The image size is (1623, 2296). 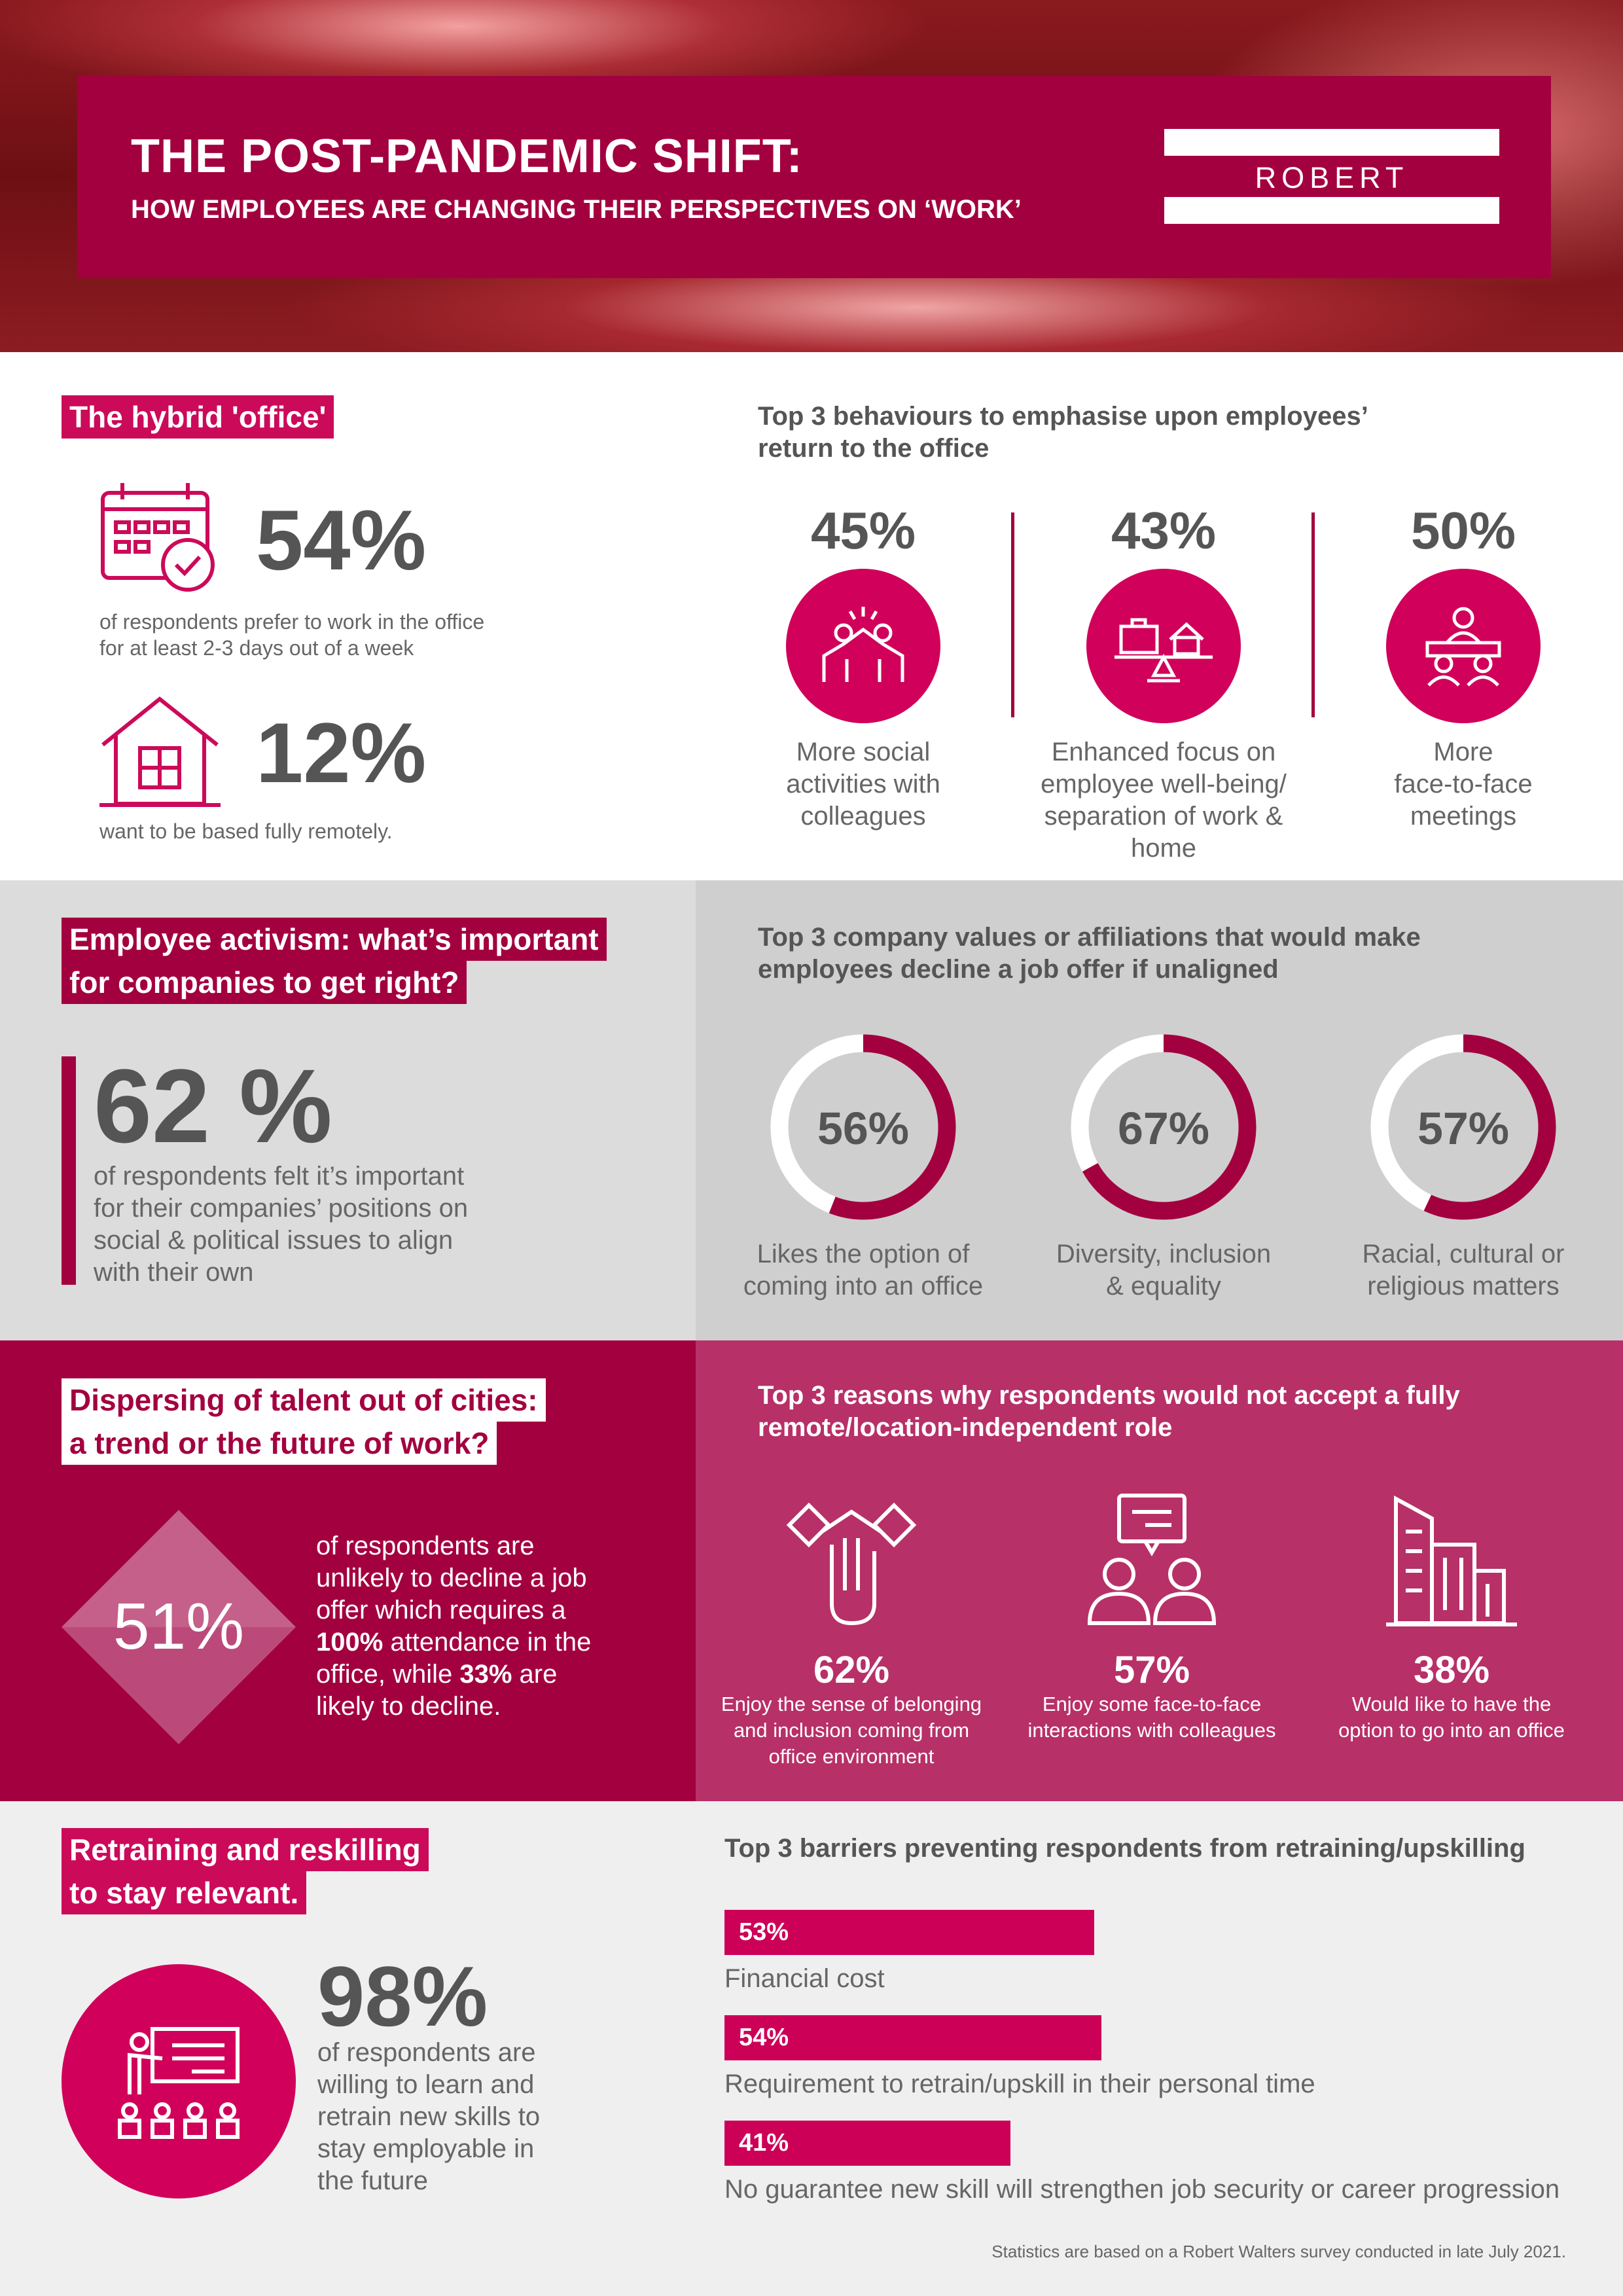 What do you see at coordinates (1463, 530) in the screenshot?
I see `behaviour-percent: 50%` at bounding box center [1463, 530].